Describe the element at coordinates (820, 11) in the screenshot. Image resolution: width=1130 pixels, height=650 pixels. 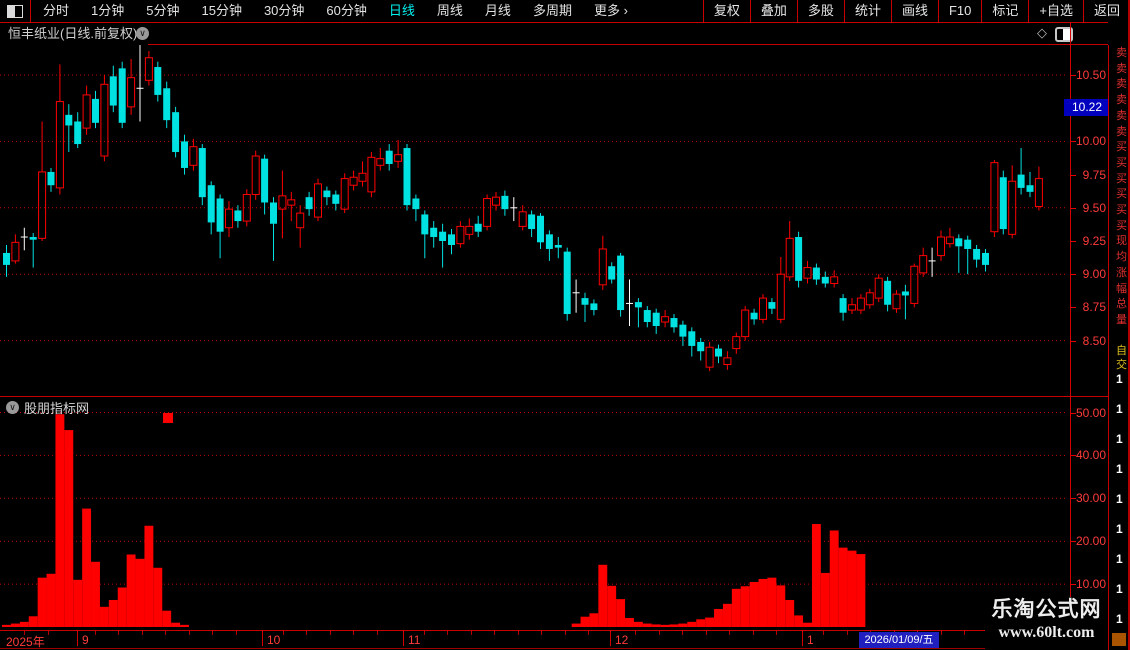
I see `action-button-多股: 多股` at that location.